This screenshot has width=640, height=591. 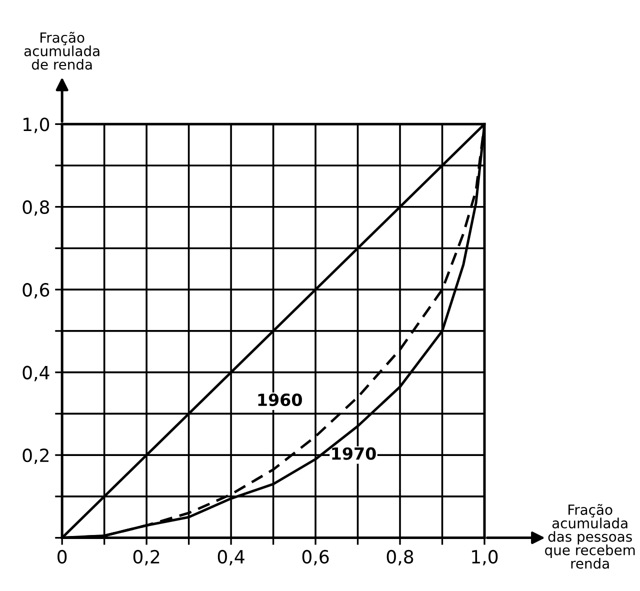 I want to click on x-tick-label: 0,6, so click(x=315, y=558).